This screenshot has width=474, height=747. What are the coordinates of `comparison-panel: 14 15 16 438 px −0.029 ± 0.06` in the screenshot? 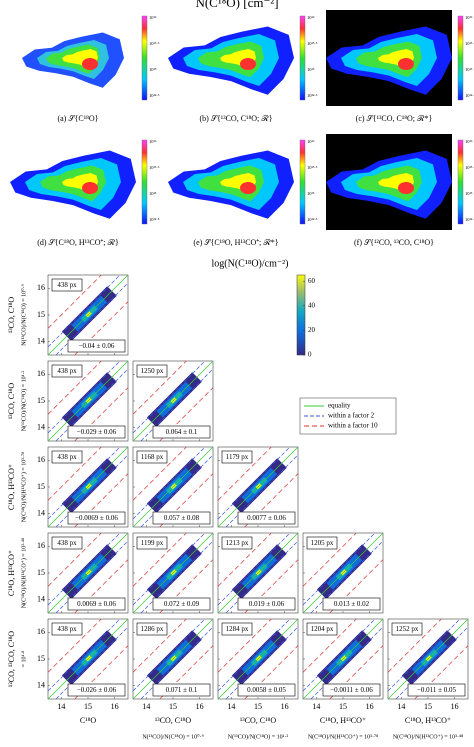 It's located at (83, 401).